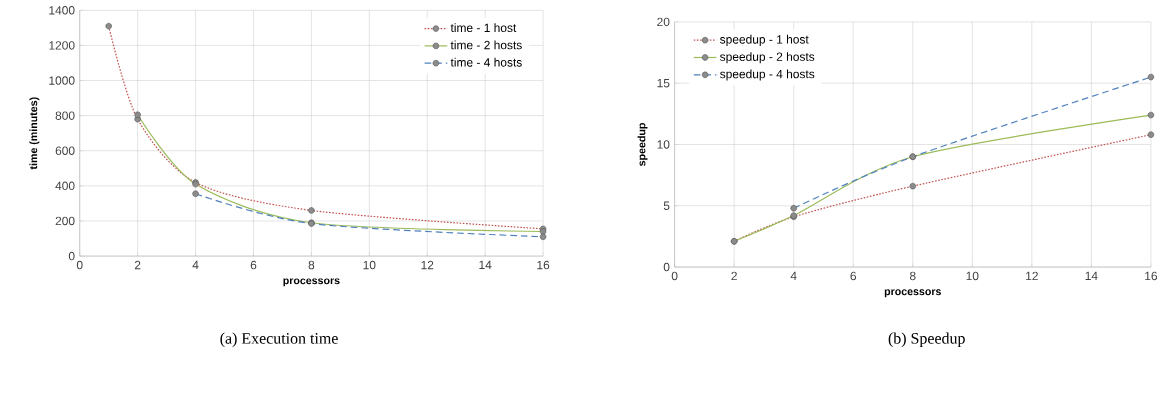 The width and height of the screenshot is (1162, 404). Describe the element at coordinates (486, 62) in the screenshot. I see `legend-label: time - 4 hosts` at that location.